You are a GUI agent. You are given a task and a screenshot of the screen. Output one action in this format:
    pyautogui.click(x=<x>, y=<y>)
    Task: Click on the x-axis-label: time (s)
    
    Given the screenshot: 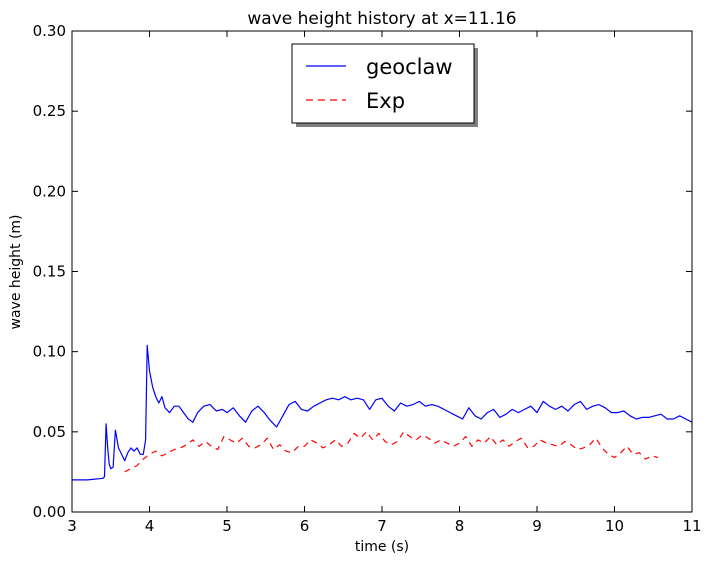 What is the action you would take?
    pyautogui.click(x=382, y=547)
    